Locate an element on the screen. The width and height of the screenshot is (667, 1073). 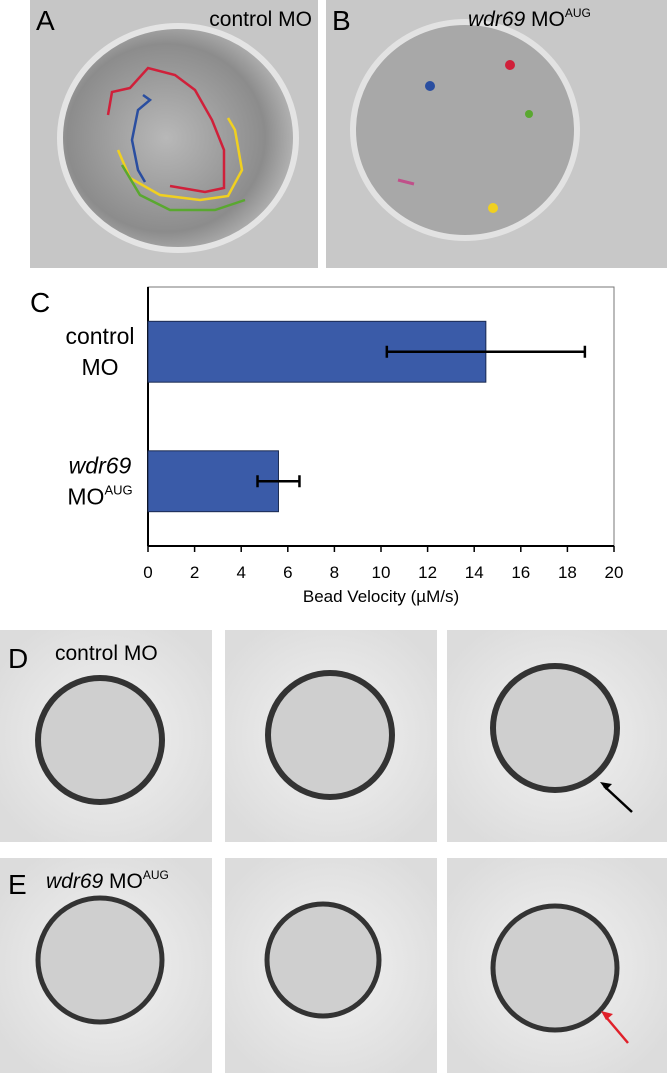
category-label: MO is located at coordinates (99, 367).